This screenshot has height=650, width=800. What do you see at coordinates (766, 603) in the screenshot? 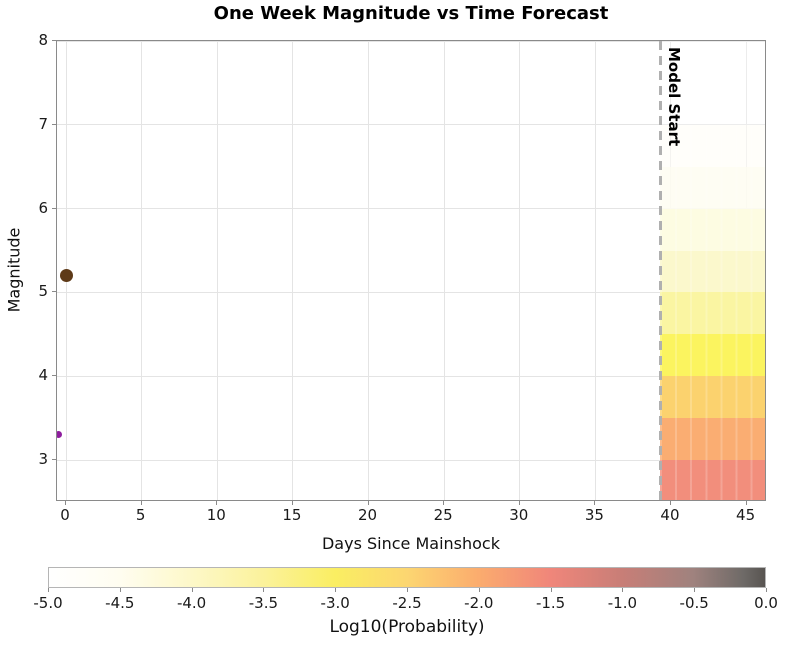
I see `colorbar-tick-label: 0.0` at bounding box center [766, 603].